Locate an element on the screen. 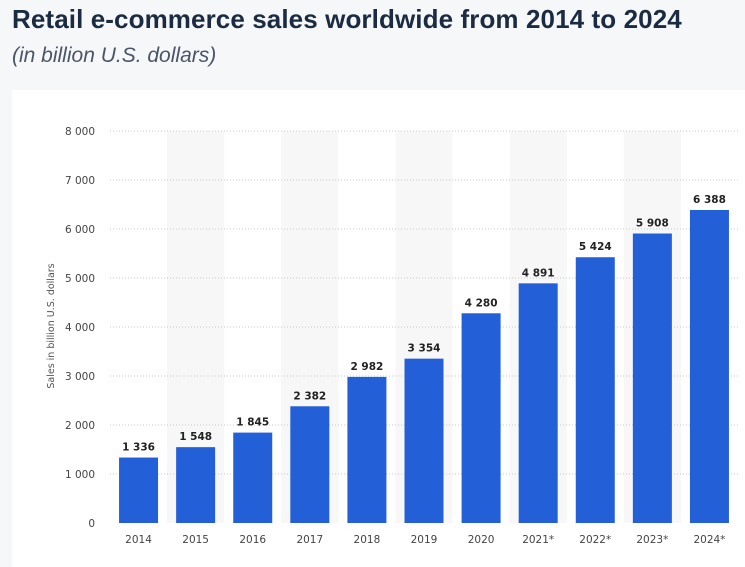 This screenshot has height=567, width=745. data-label: 4 891 is located at coordinates (538, 273).